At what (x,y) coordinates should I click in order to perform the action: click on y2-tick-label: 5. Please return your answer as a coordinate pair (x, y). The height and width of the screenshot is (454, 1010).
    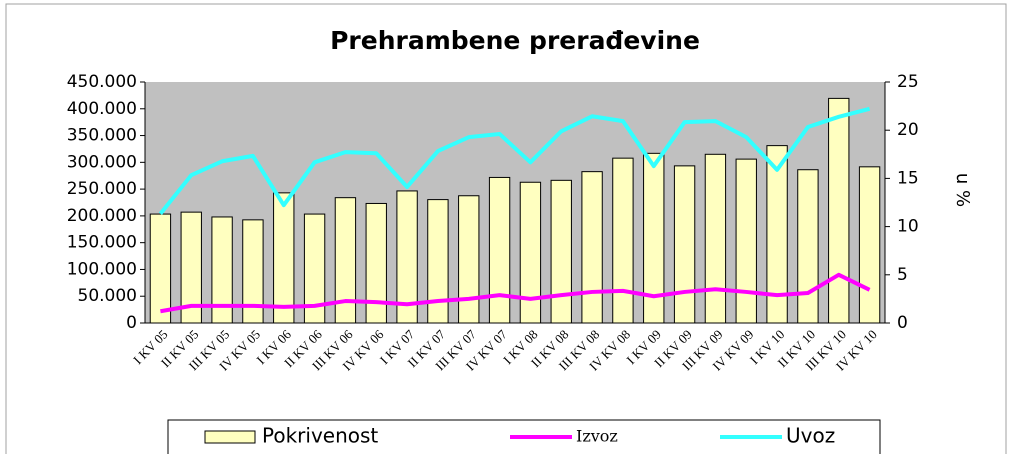
    Looking at the image, I should click on (902, 275).